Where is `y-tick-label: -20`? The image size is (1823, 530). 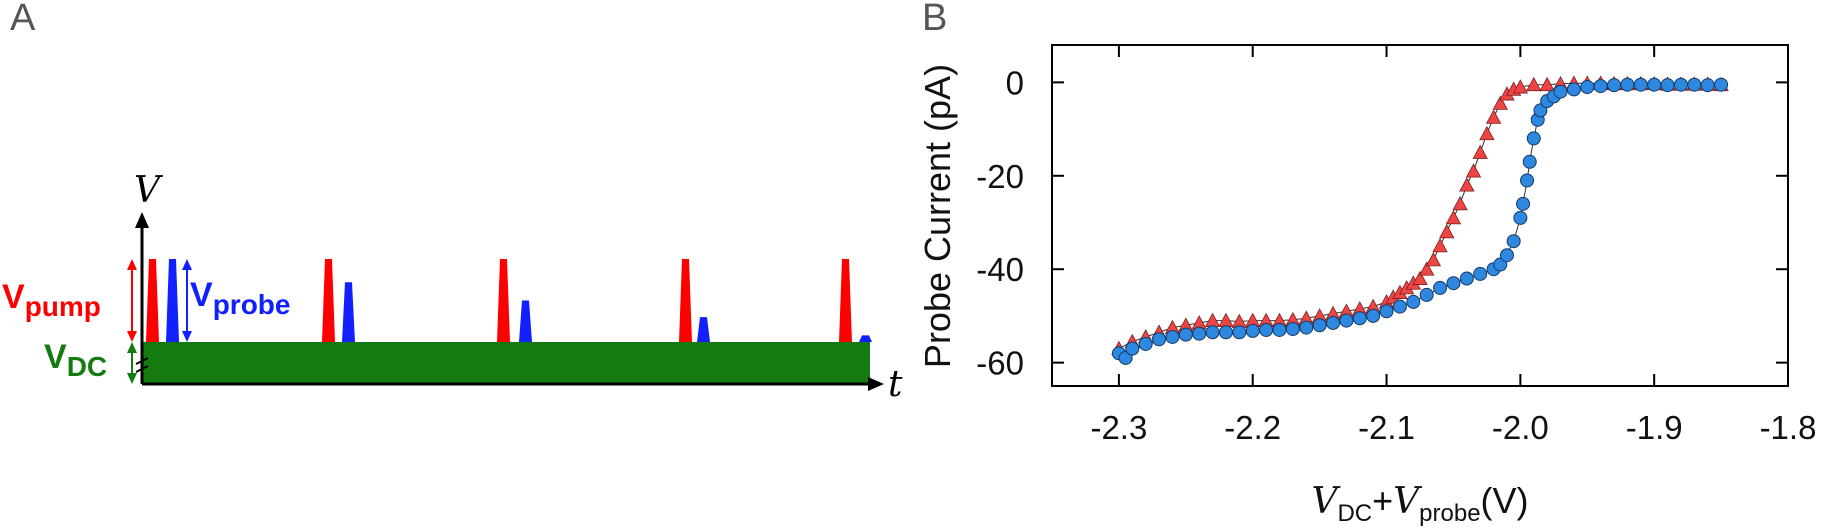 y-tick-label: -20 is located at coordinates (1000, 176).